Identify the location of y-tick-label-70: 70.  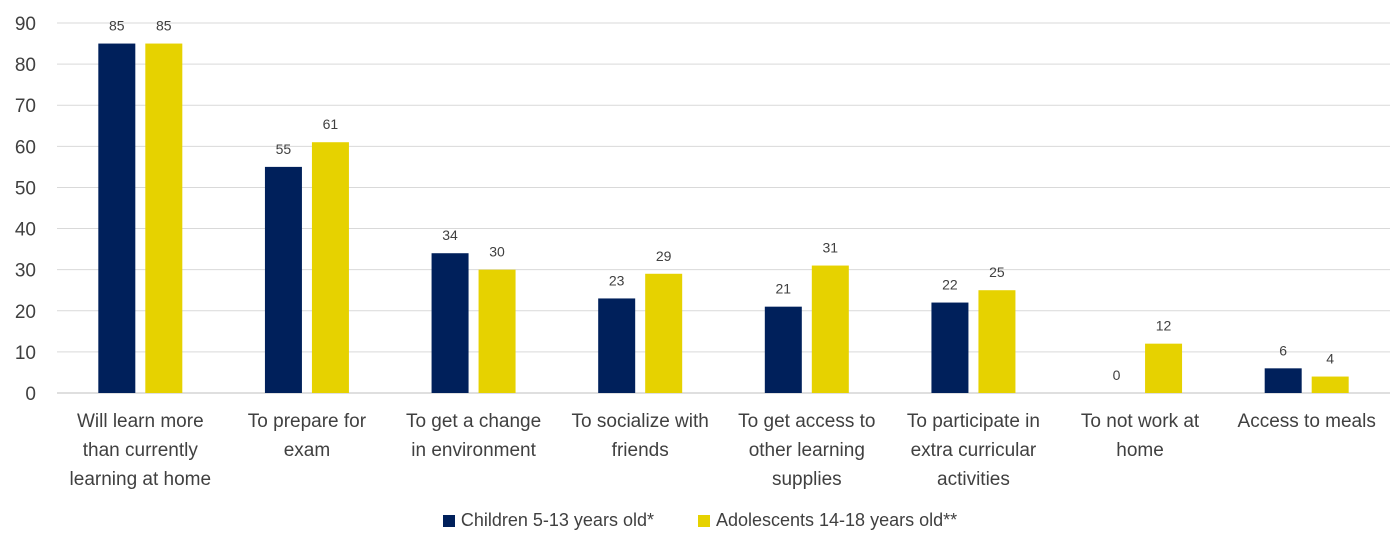
(25, 106).